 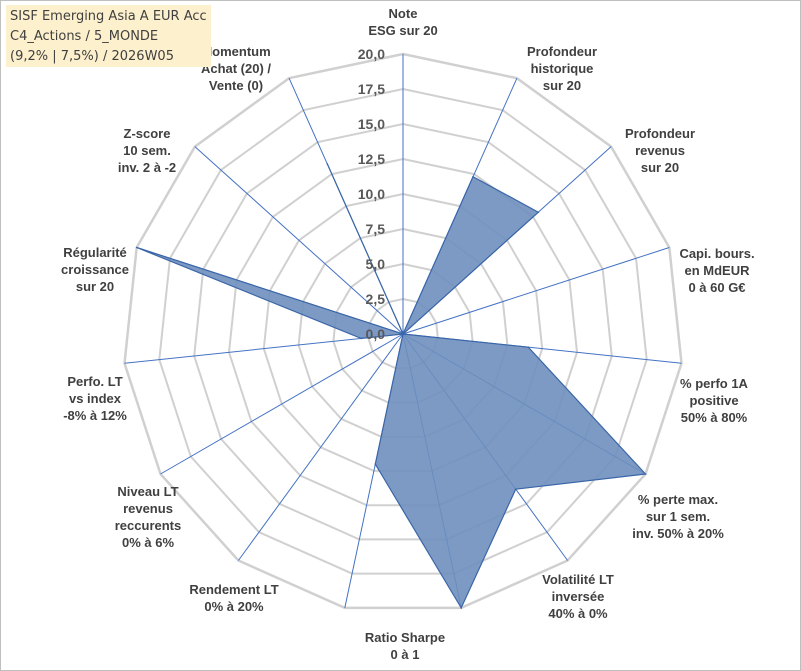 I want to click on tick-label-8: 20,0, so click(x=371, y=54).